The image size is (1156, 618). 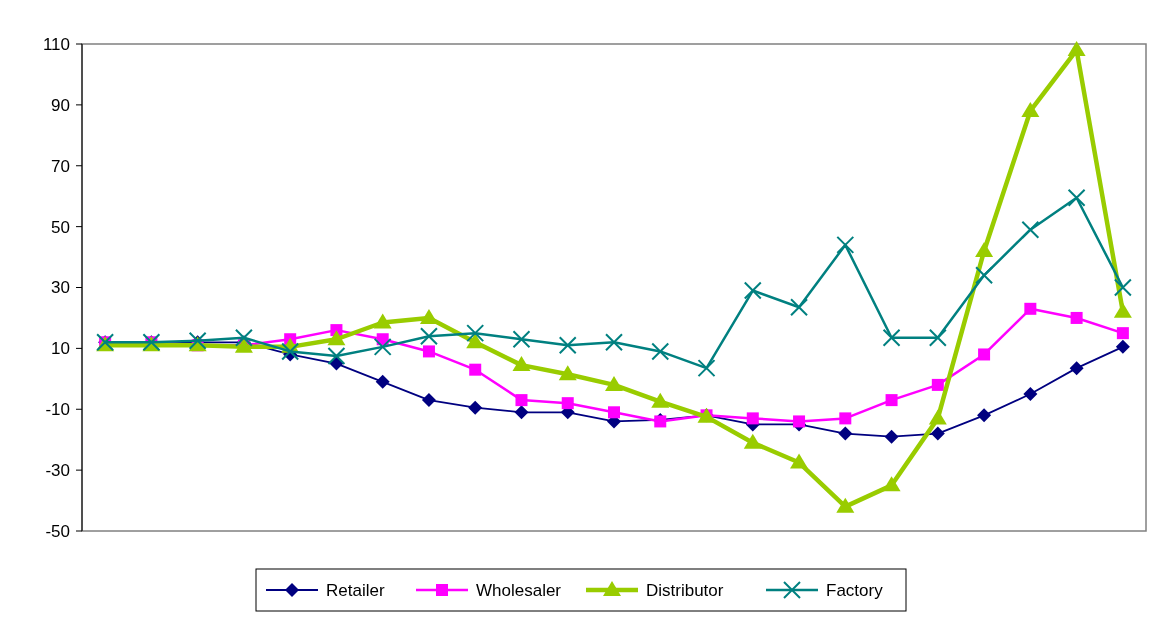 I want to click on y-tick-label: 70, so click(x=60, y=166).